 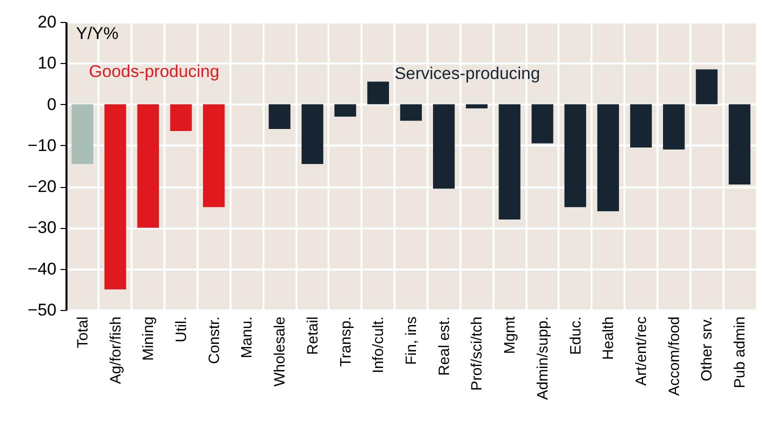 What do you see at coordinates (543, 358) in the screenshot?
I see `x-tick-label: Admin/supp.` at bounding box center [543, 358].